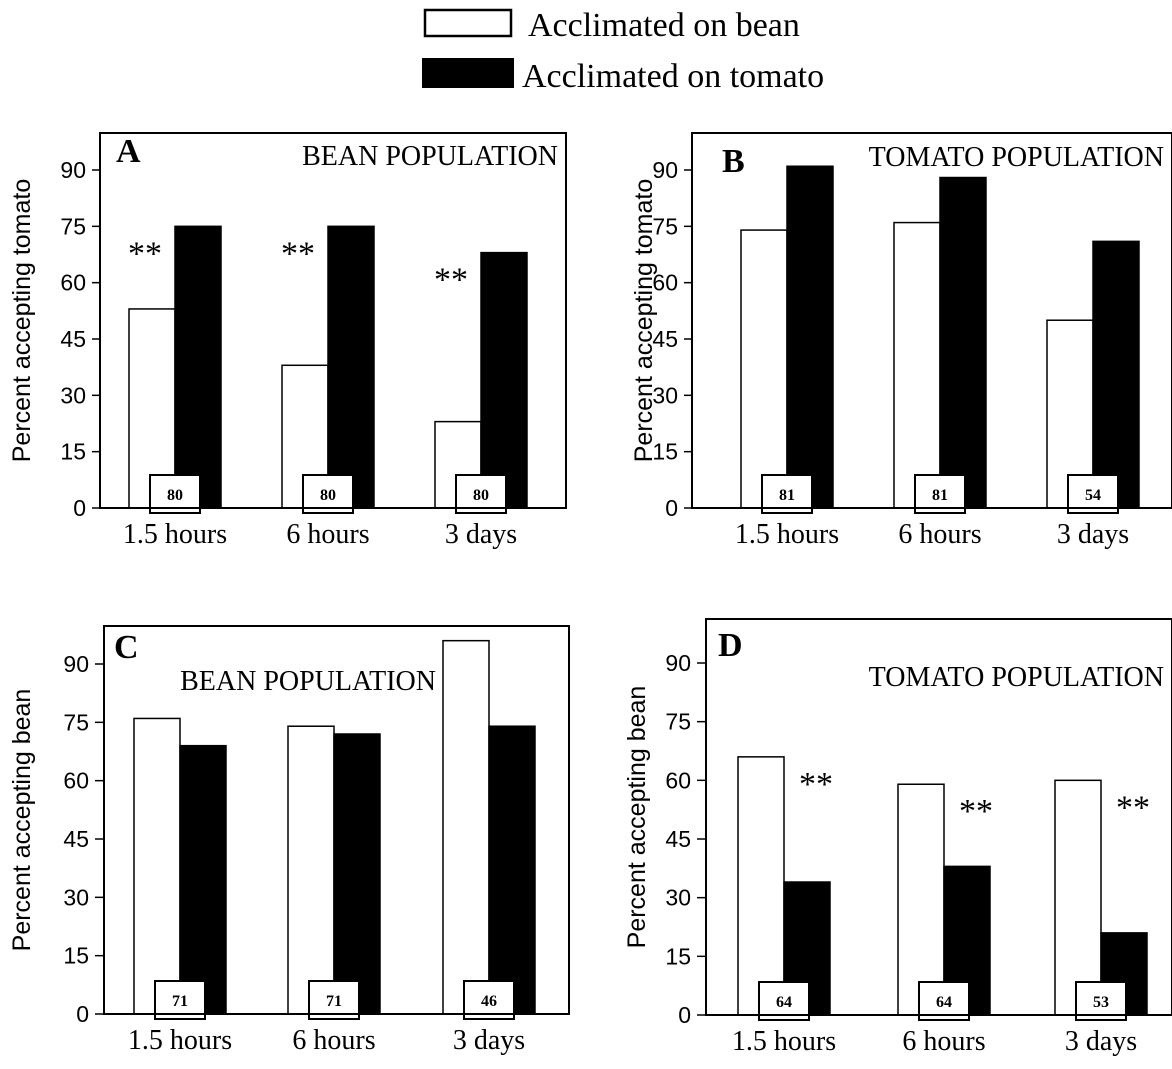 This screenshot has height=1069, width=1172. Describe the element at coordinates (76, 781) in the screenshot. I see `panel-c-ytick-label-60: 60` at that location.